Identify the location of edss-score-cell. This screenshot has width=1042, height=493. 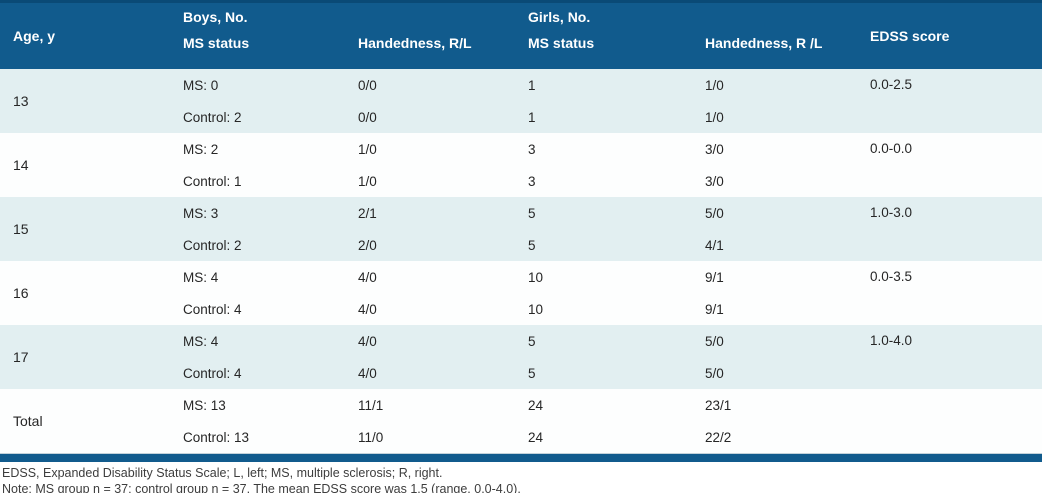
(949, 421).